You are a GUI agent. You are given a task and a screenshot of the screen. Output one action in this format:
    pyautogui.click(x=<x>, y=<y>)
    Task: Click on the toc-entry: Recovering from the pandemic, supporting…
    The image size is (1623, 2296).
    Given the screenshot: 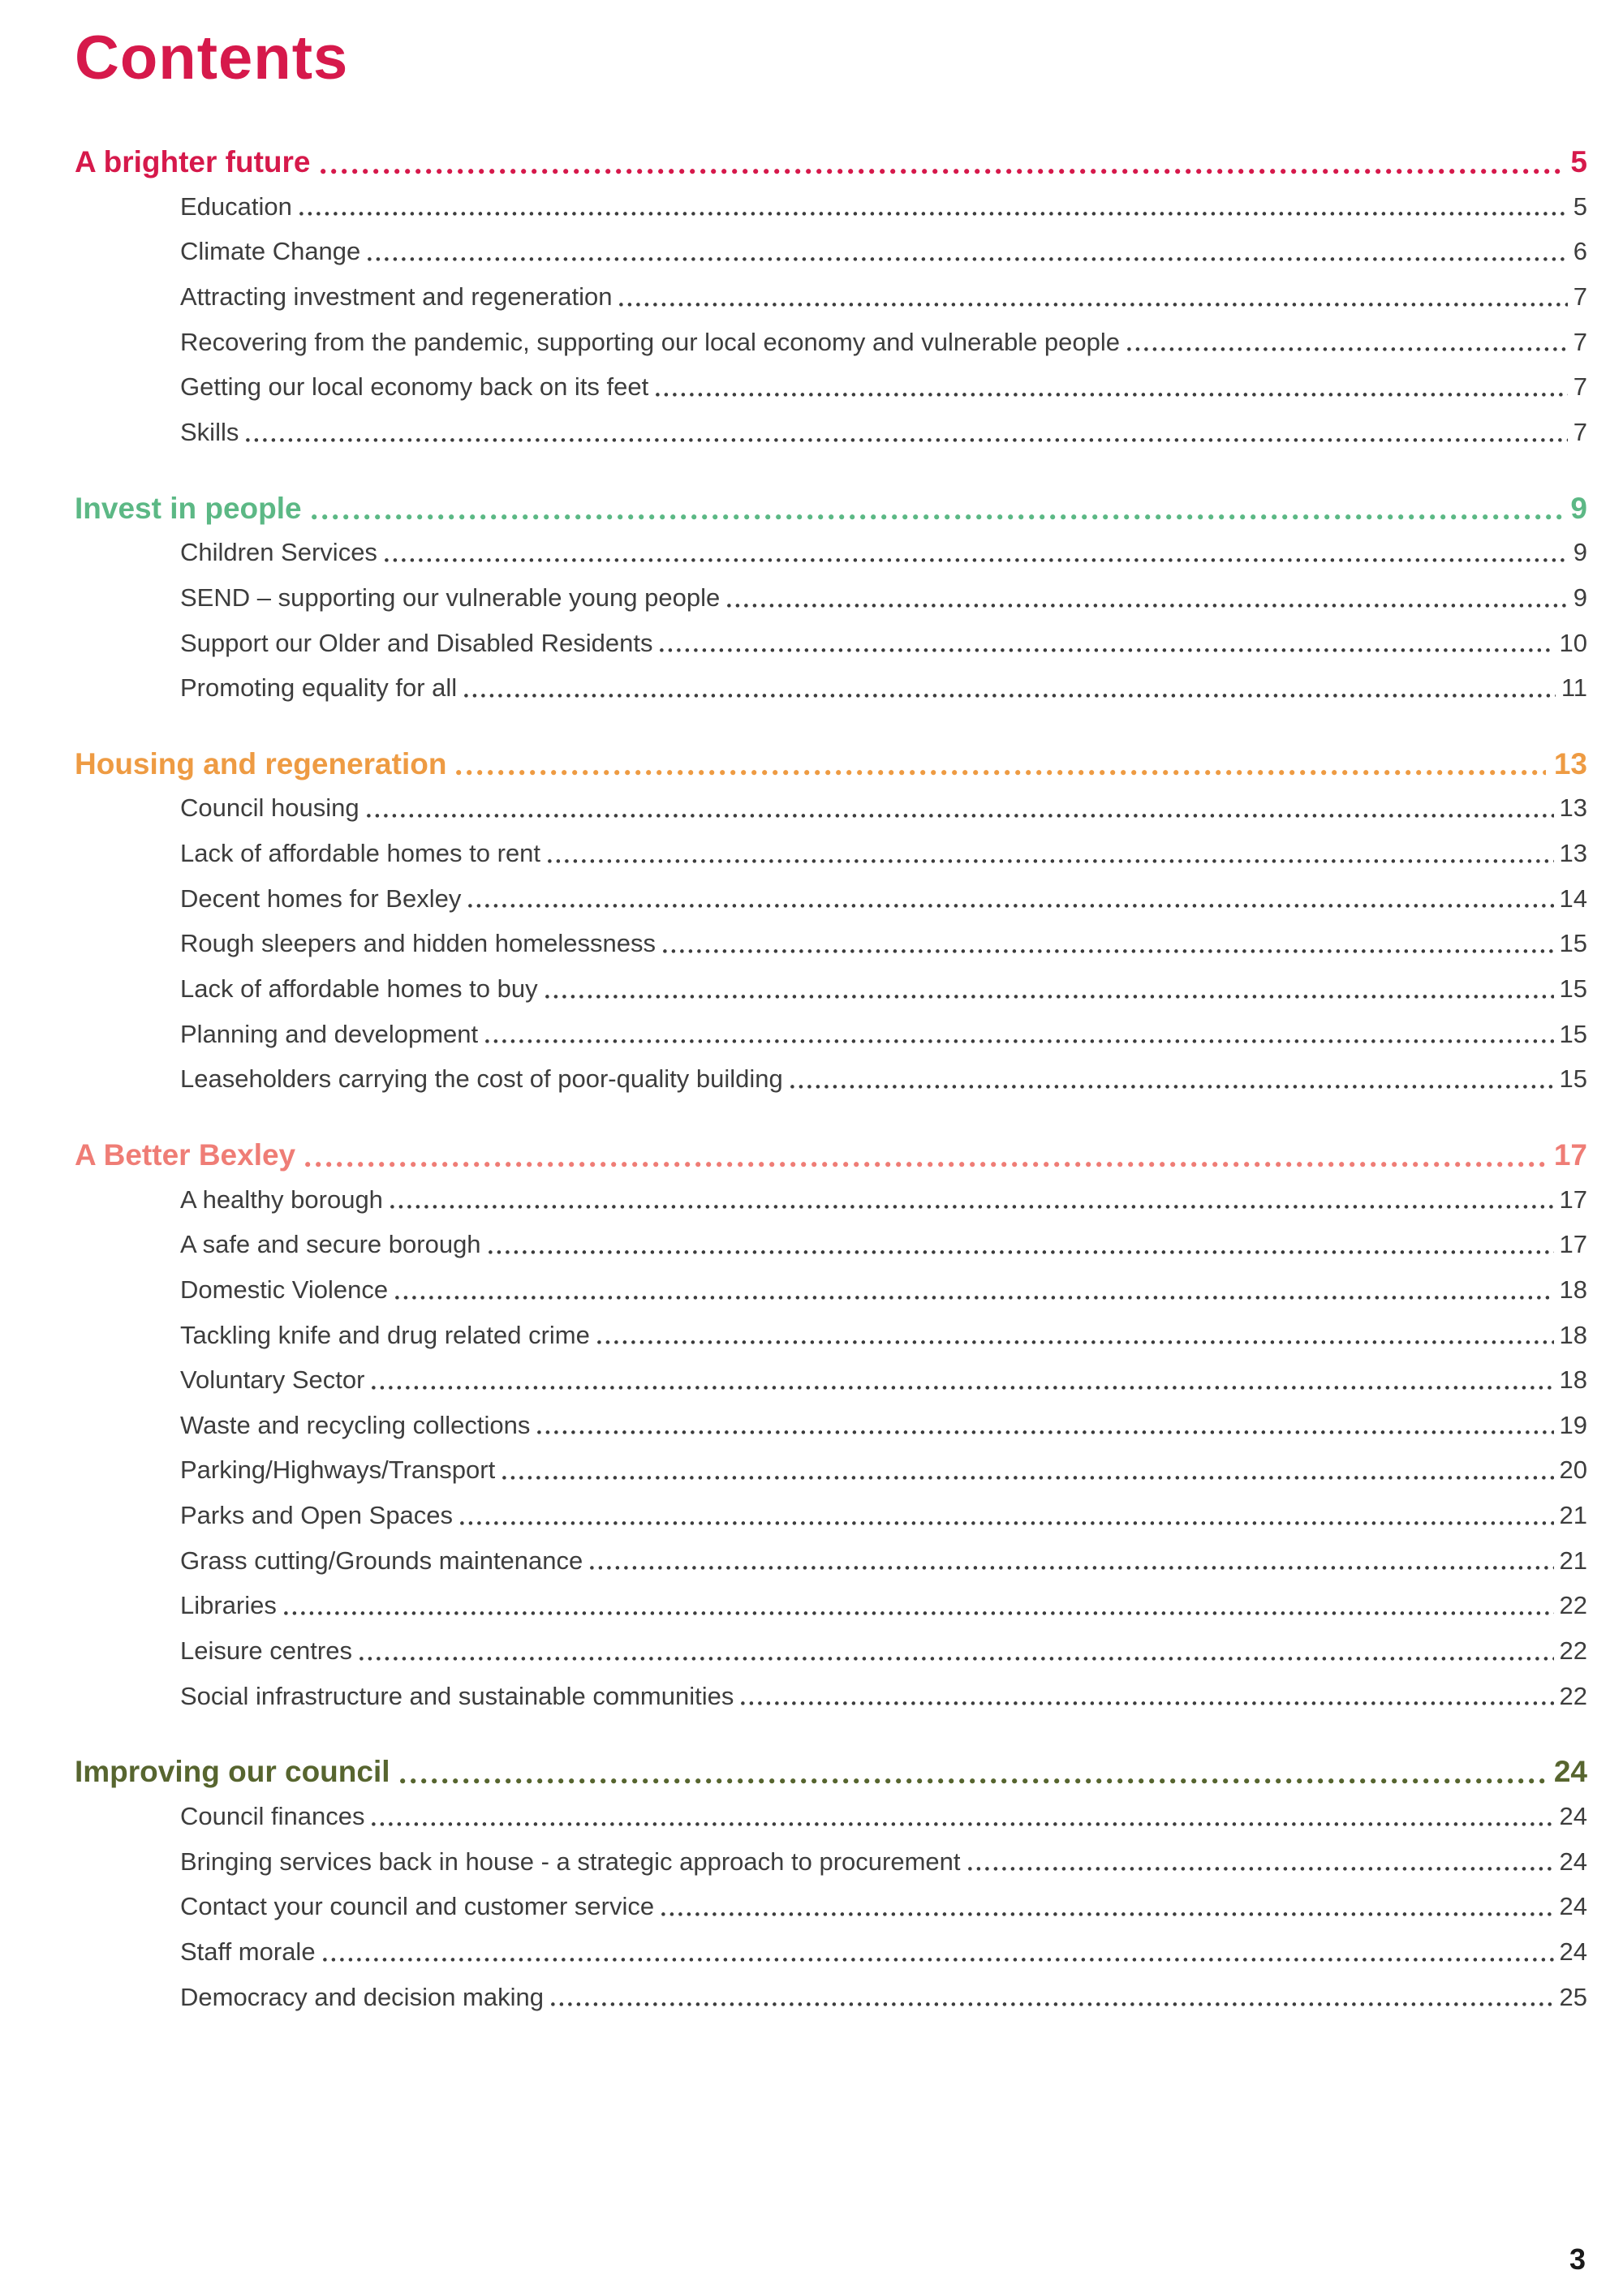 What is the action you would take?
    pyautogui.click(x=883, y=342)
    